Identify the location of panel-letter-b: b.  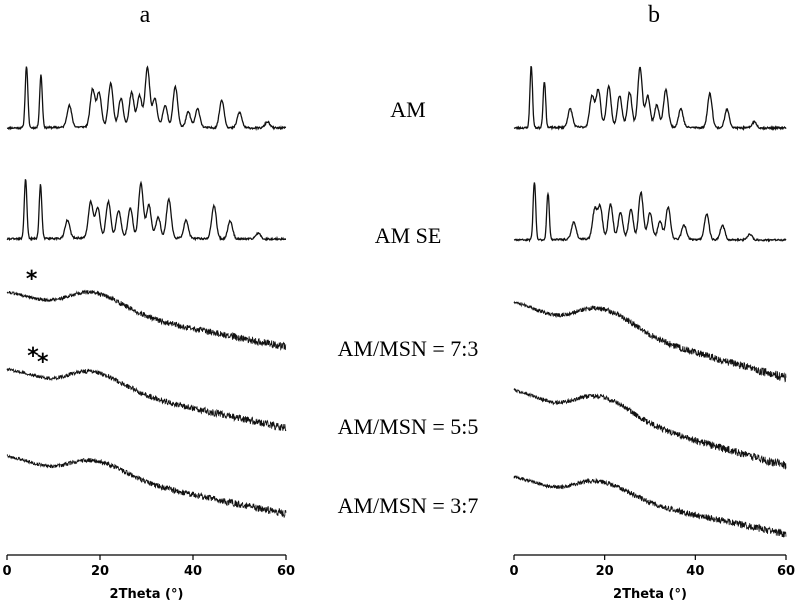
(654, 15).